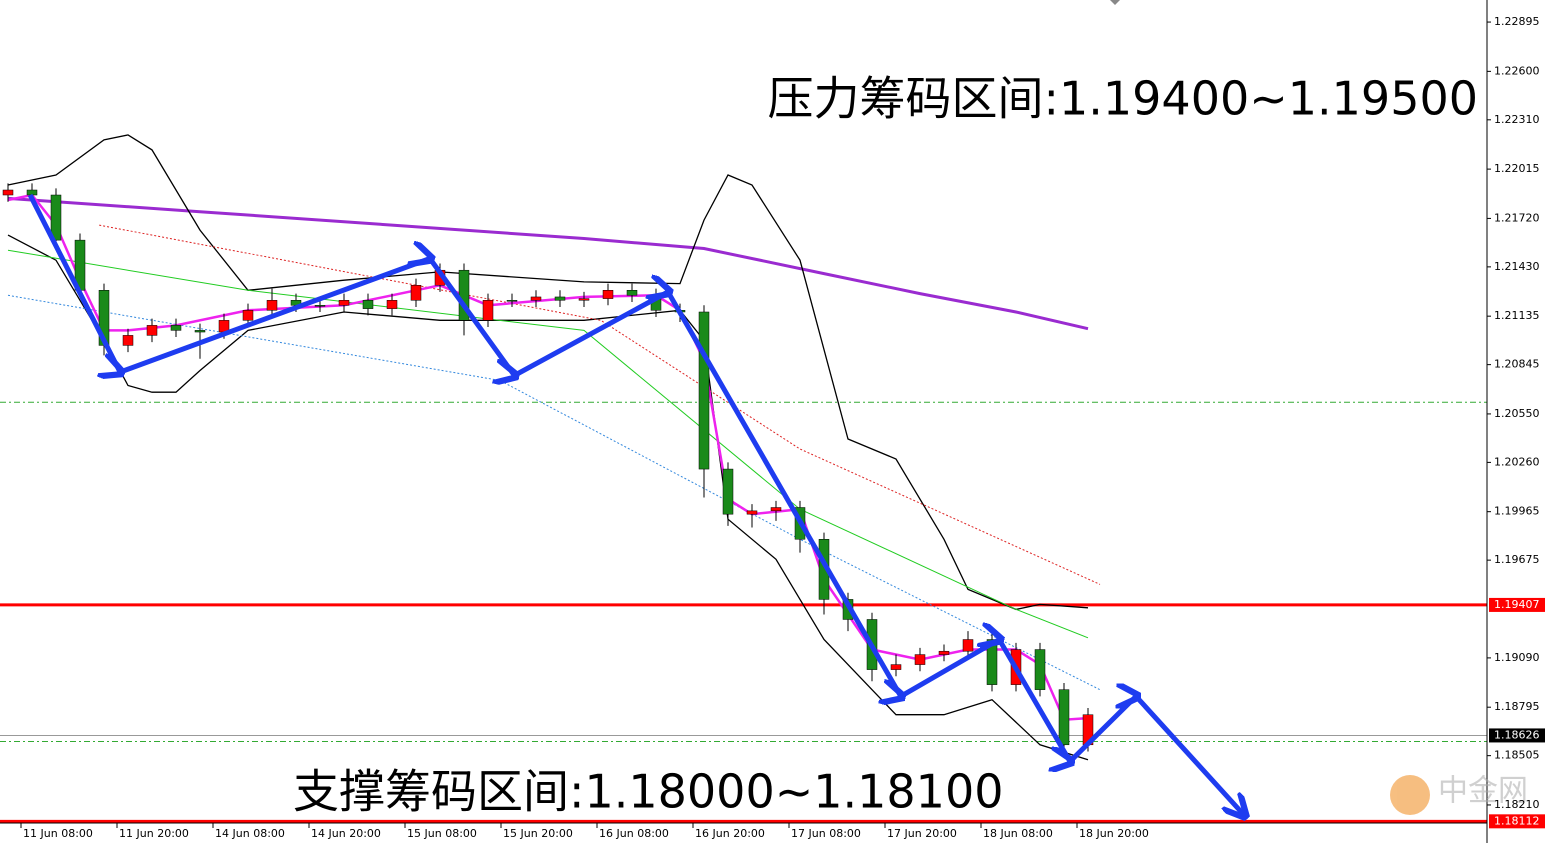  What do you see at coordinates (548, 263) in the screenshot?
I see `indicator-line` at bounding box center [548, 263].